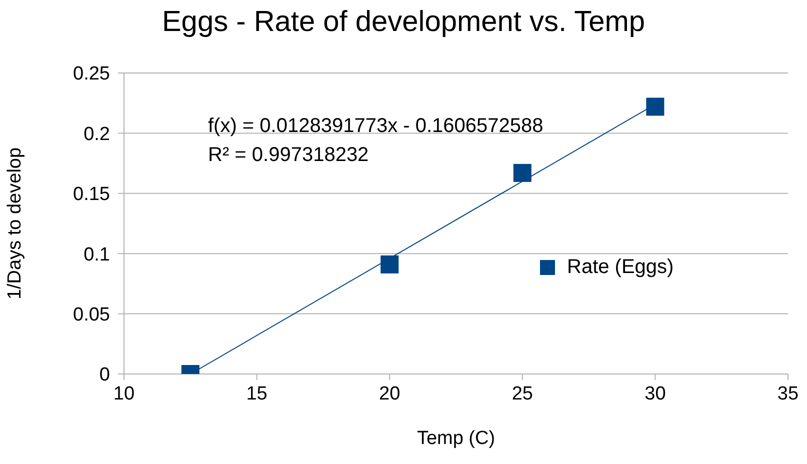 This screenshot has width=807, height=464. Describe the element at coordinates (655, 393) in the screenshot. I see `x-tick-label: 30` at that location.